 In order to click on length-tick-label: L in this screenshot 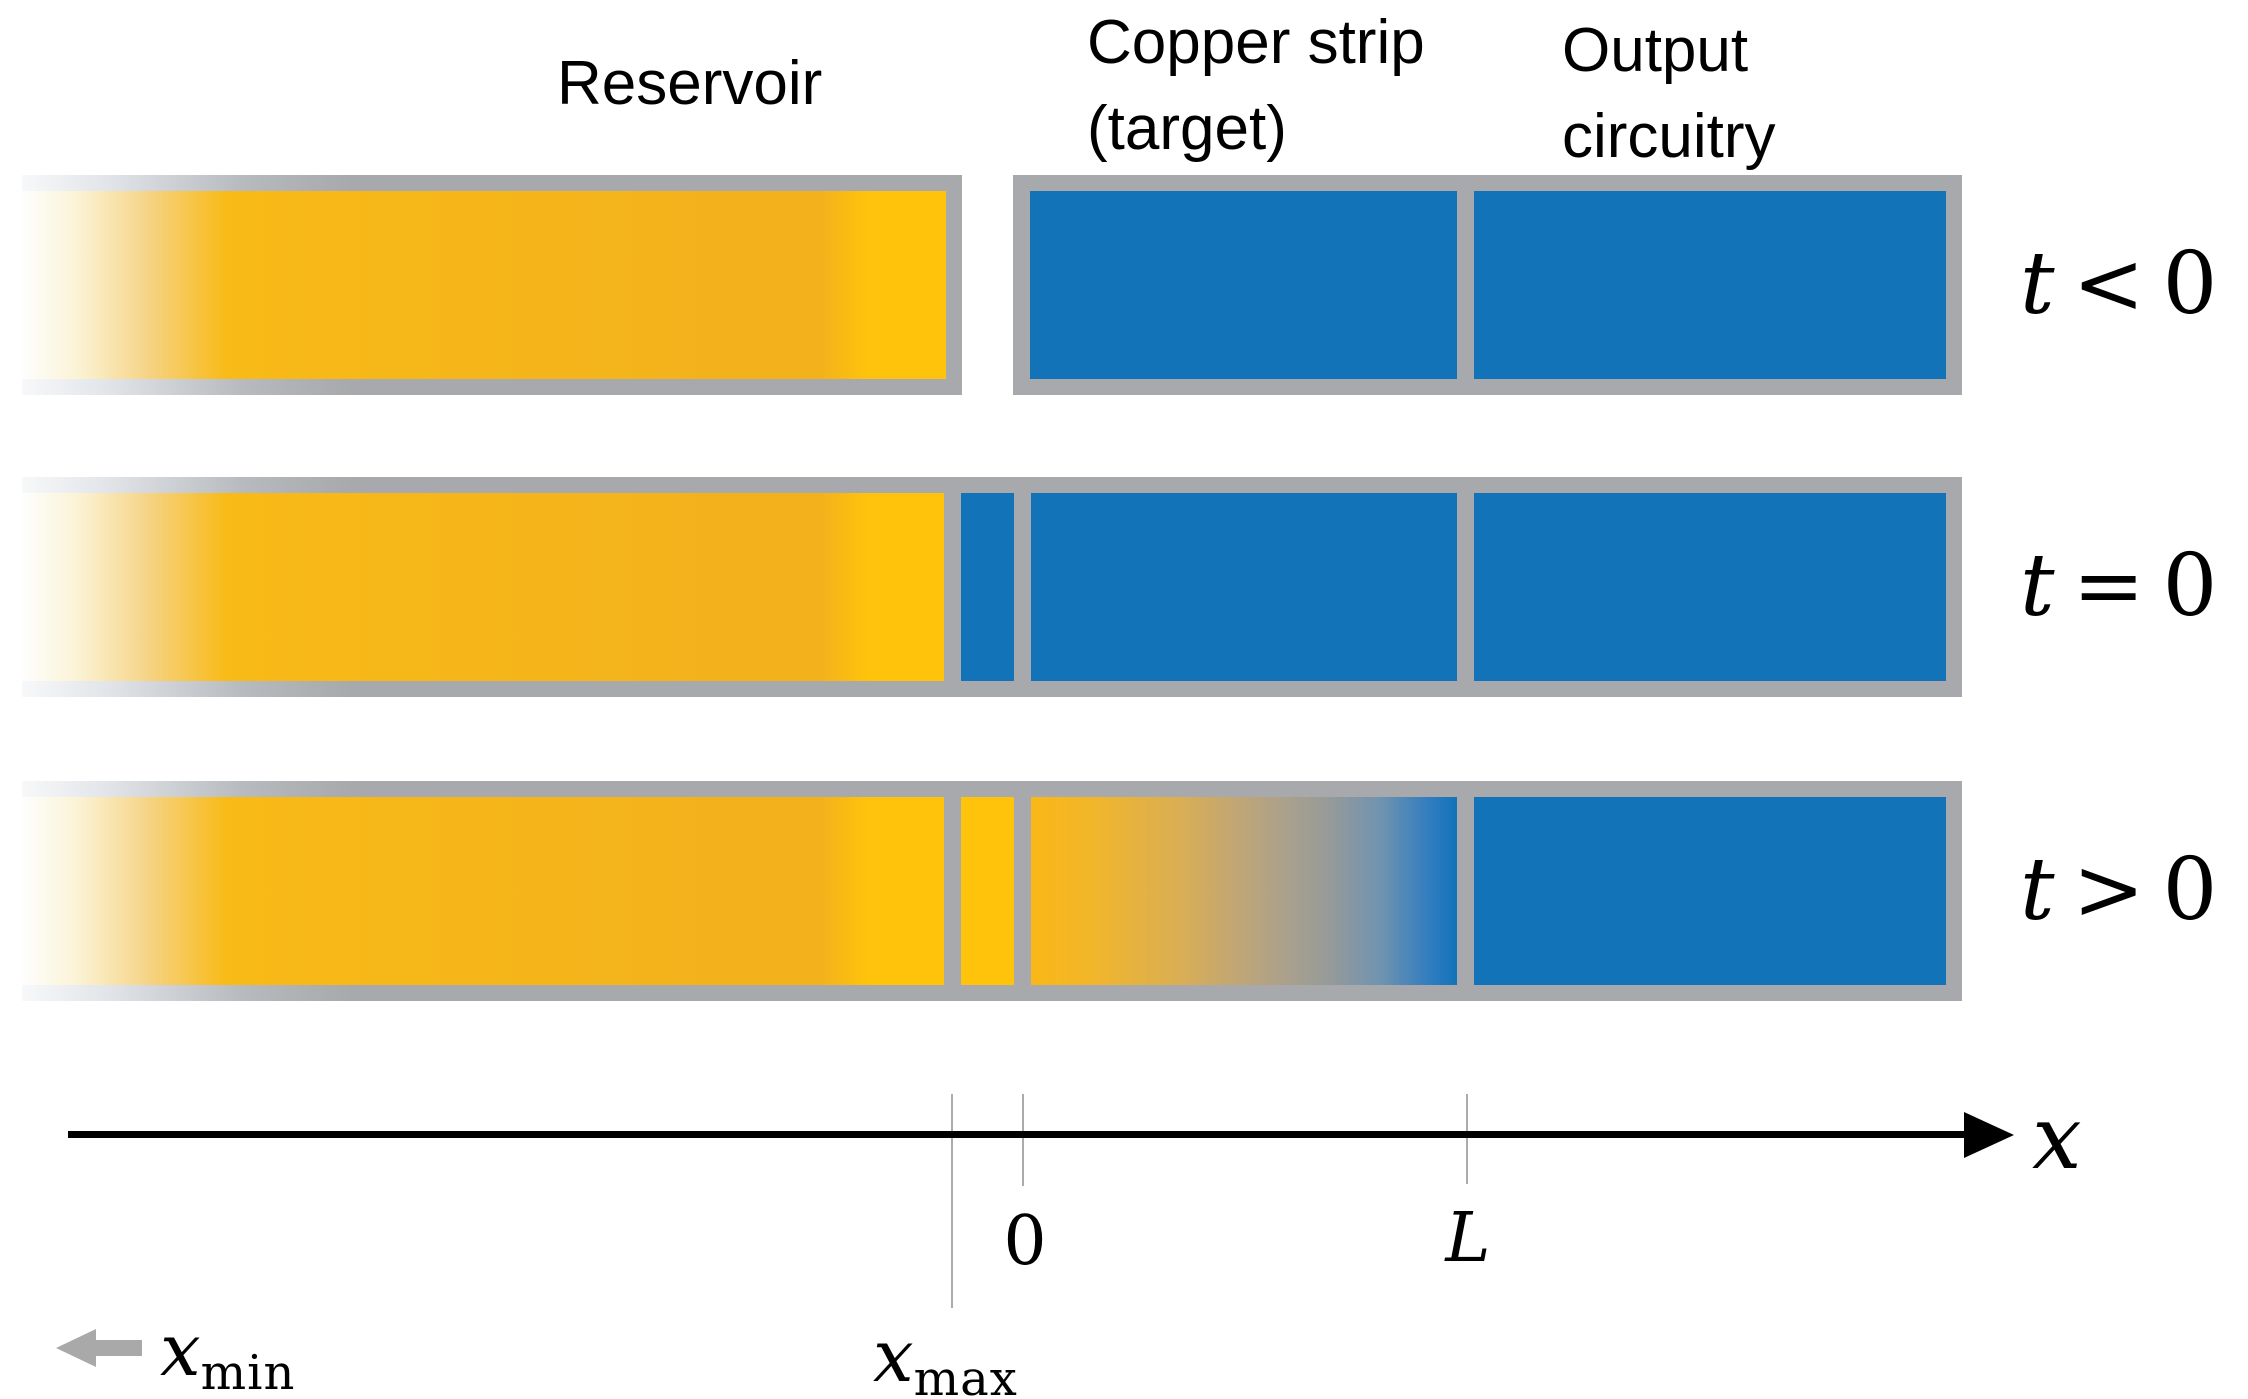, I will do `click(1468, 1238)`.